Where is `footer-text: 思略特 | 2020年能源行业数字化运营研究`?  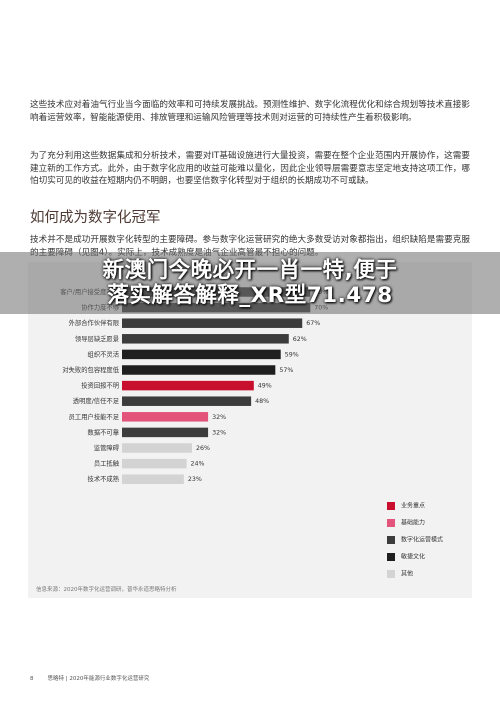
footer-text: 思略特 | 2020年能源行业数字化运营研究 is located at coordinates (98, 679).